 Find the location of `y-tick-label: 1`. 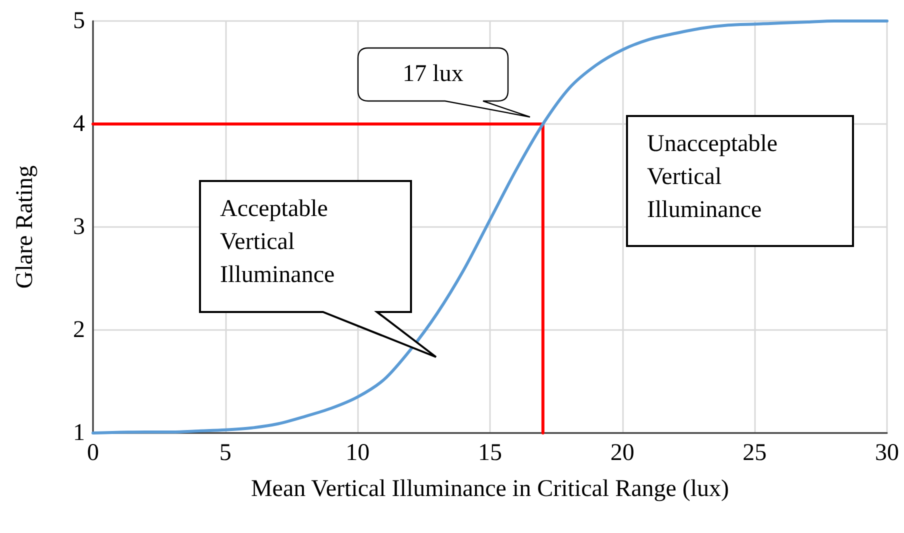

y-tick-label: 1 is located at coordinates (79, 433).